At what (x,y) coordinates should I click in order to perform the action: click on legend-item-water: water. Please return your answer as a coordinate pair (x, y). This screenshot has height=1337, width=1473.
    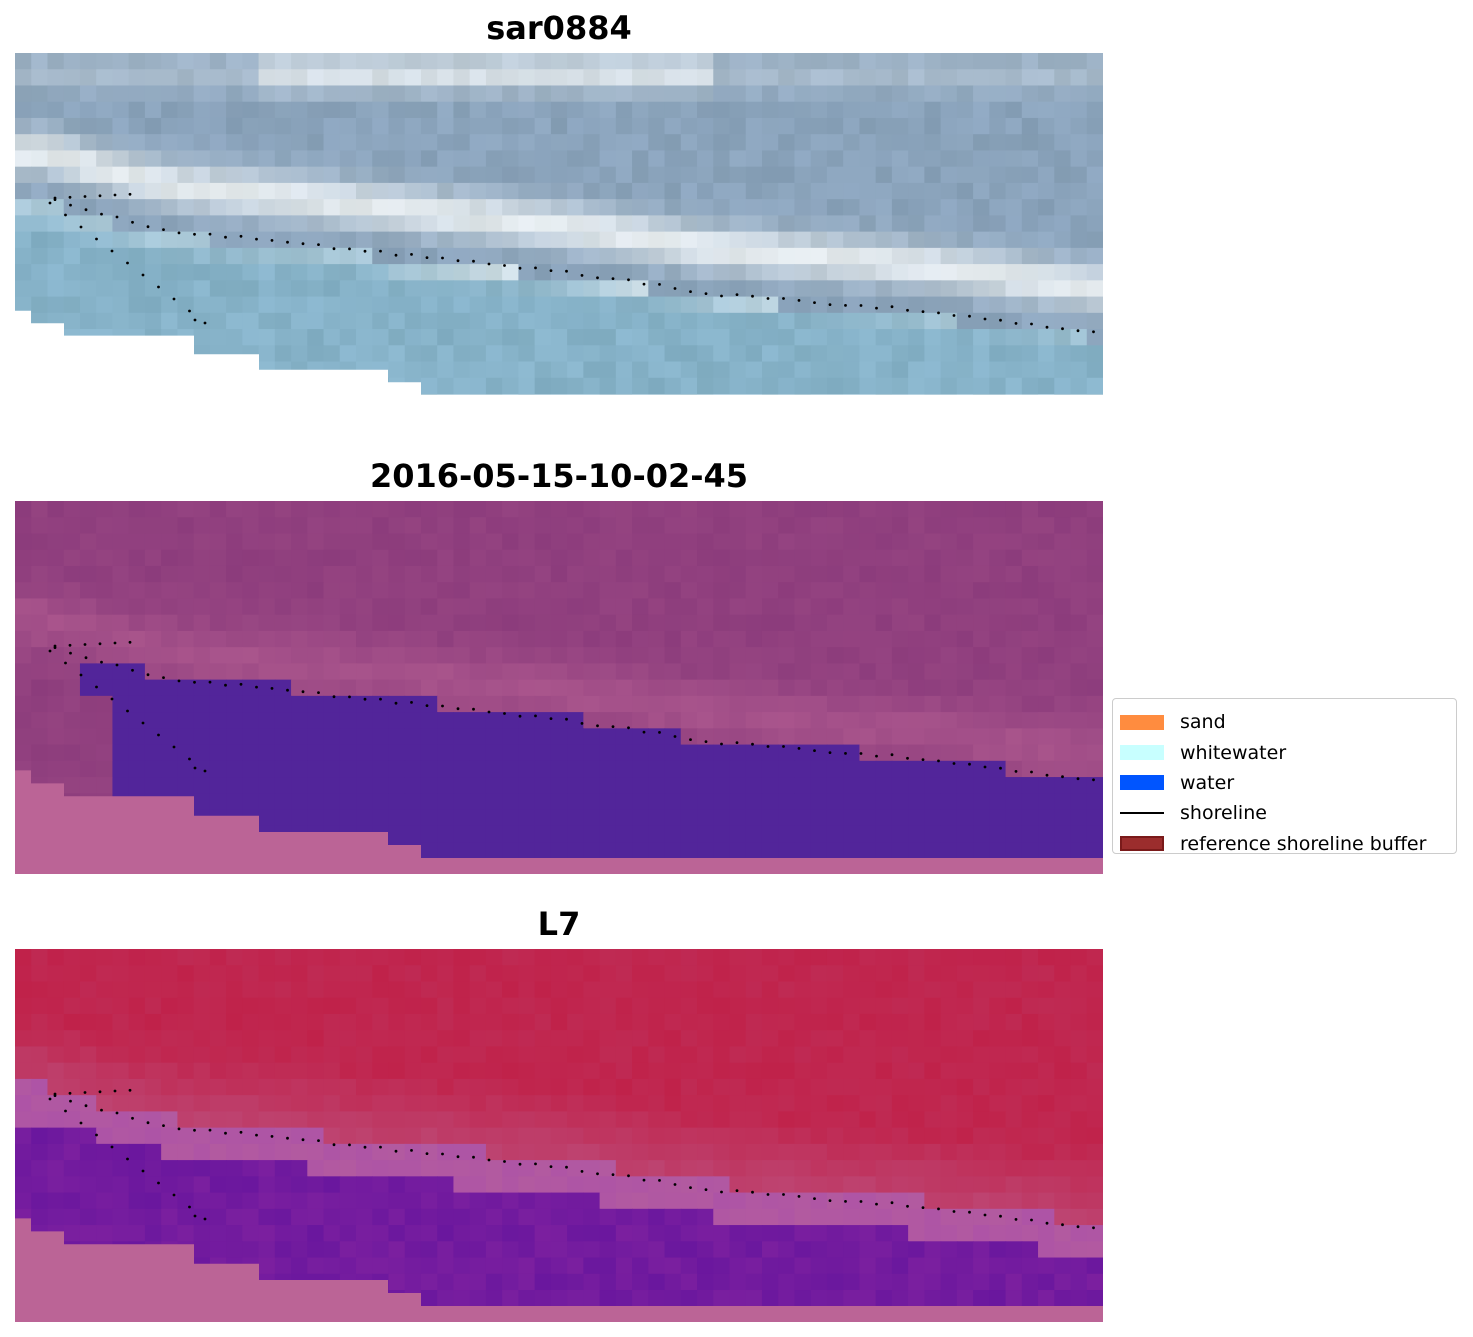
    Looking at the image, I should click on (1288, 783).